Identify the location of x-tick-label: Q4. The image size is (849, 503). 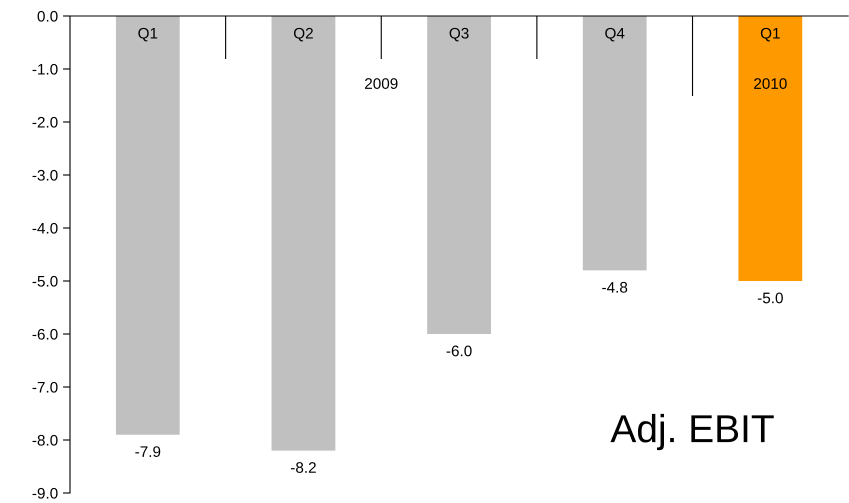
(614, 35).